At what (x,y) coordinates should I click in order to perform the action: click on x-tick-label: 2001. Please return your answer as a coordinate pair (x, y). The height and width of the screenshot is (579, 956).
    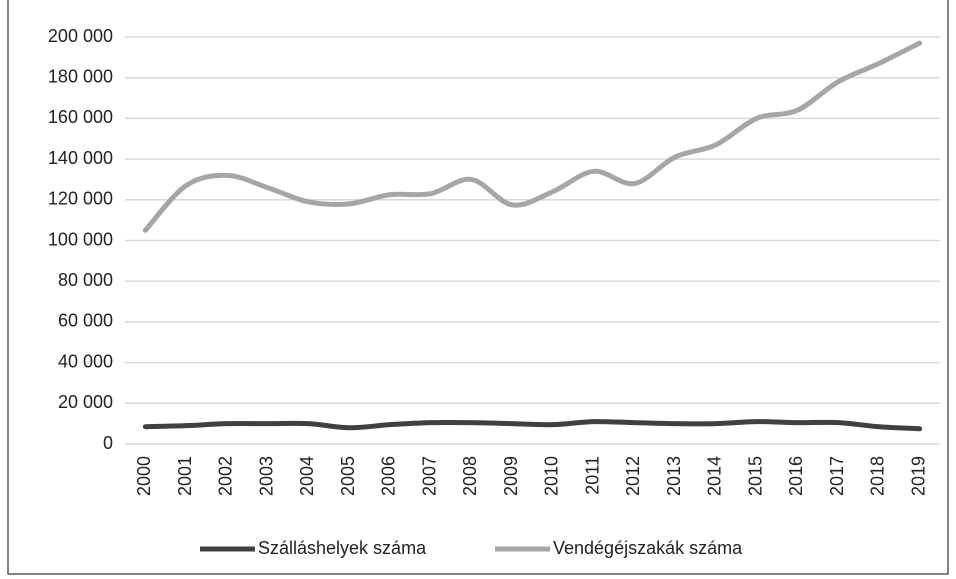
    Looking at the image, I should click on (185, 476).